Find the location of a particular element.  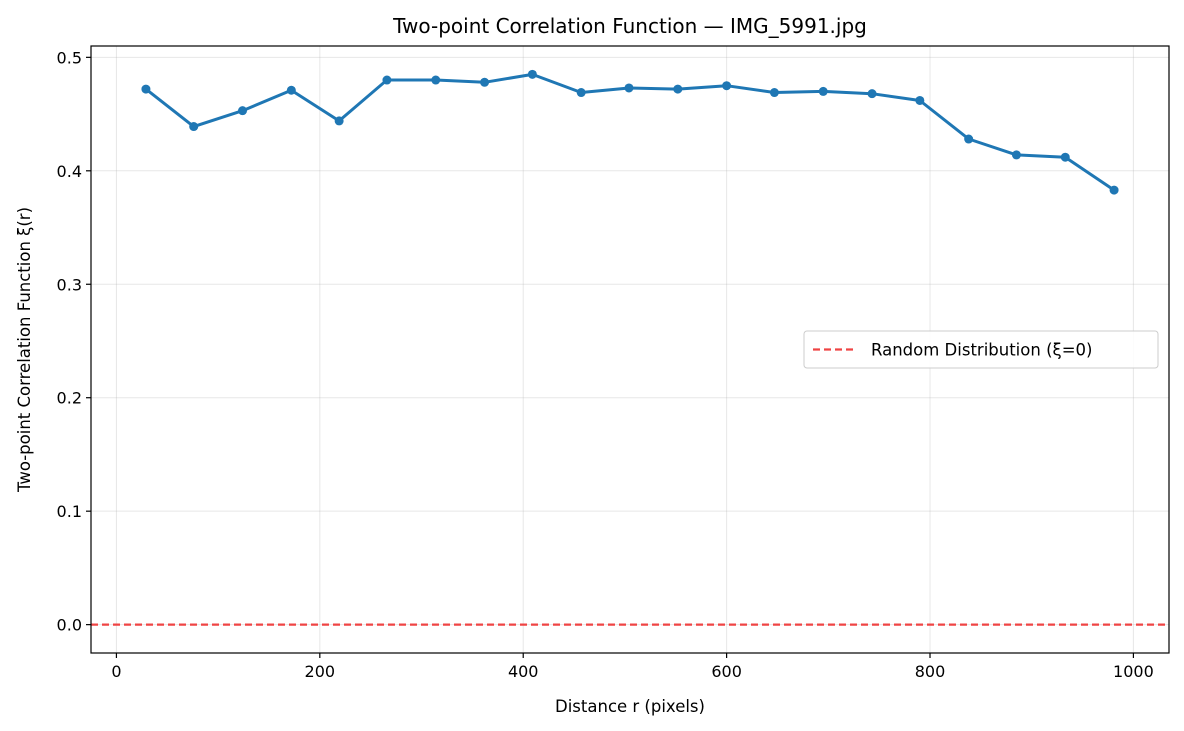

x-tick-label-3: 600 is located at coordinates (726, 671).